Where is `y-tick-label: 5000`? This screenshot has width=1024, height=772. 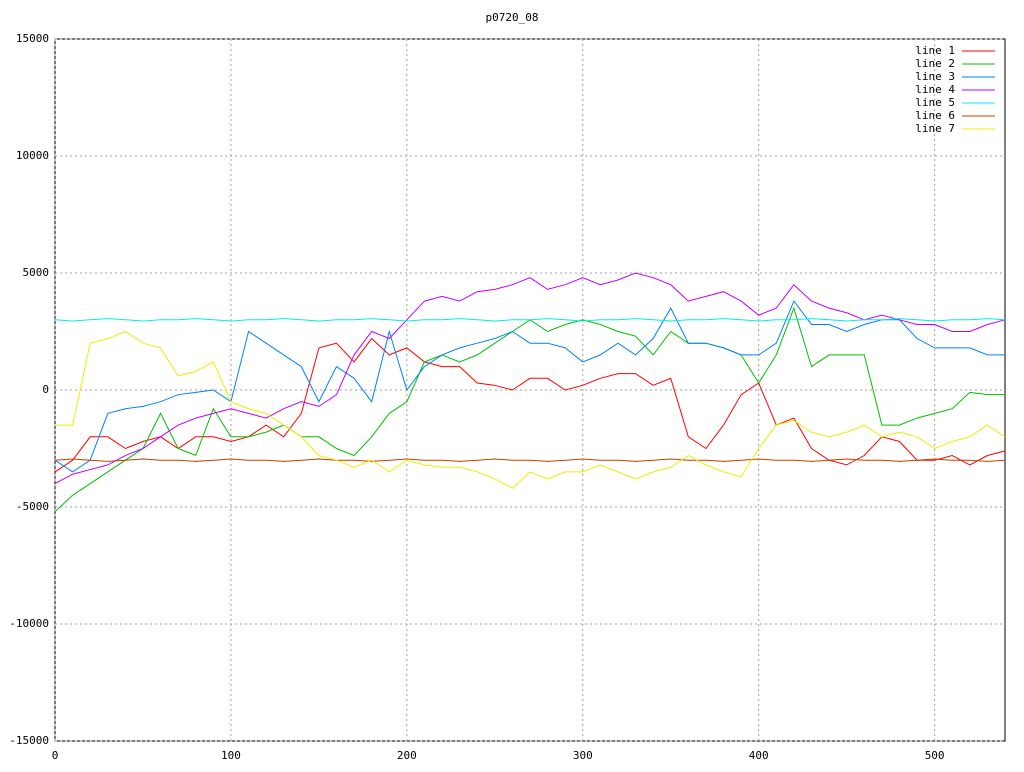 y-tick-label: 5000 is located at coordinates (36, 272).